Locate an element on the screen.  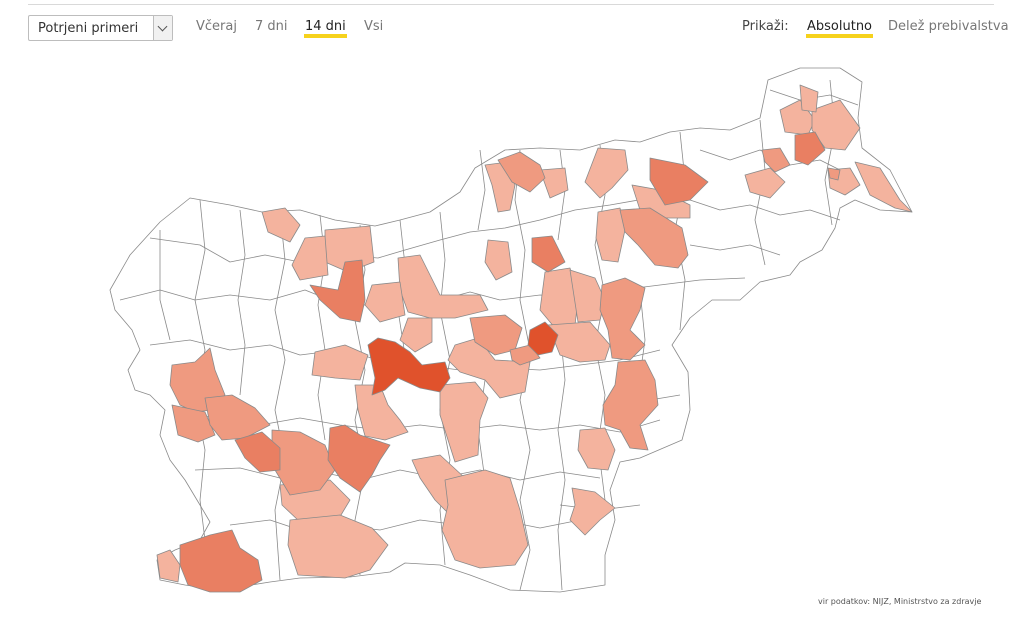
period-tab-all: Vsi is located at coordinates (374, 26).